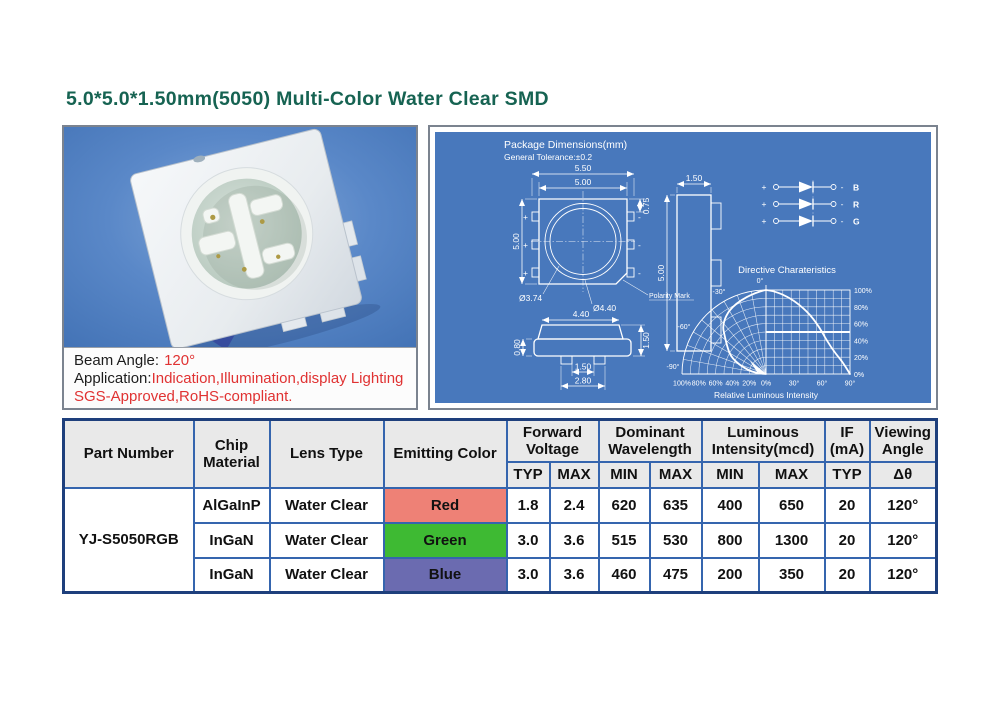 The height and width of the screenshot is (720, 1000). What do you see at coordinates (445, 453) in the screenshot?
I see `header-emitting-color: Emitting Color` at bounding box center [445, 453].